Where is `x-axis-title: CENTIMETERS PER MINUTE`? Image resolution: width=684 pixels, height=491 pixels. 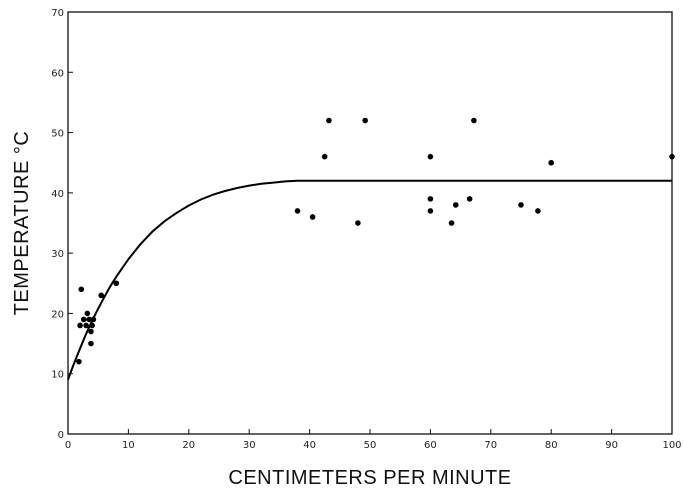
x-axis-title: CENTIMETERS PER MINUTE is located at coordinates (369, 478).